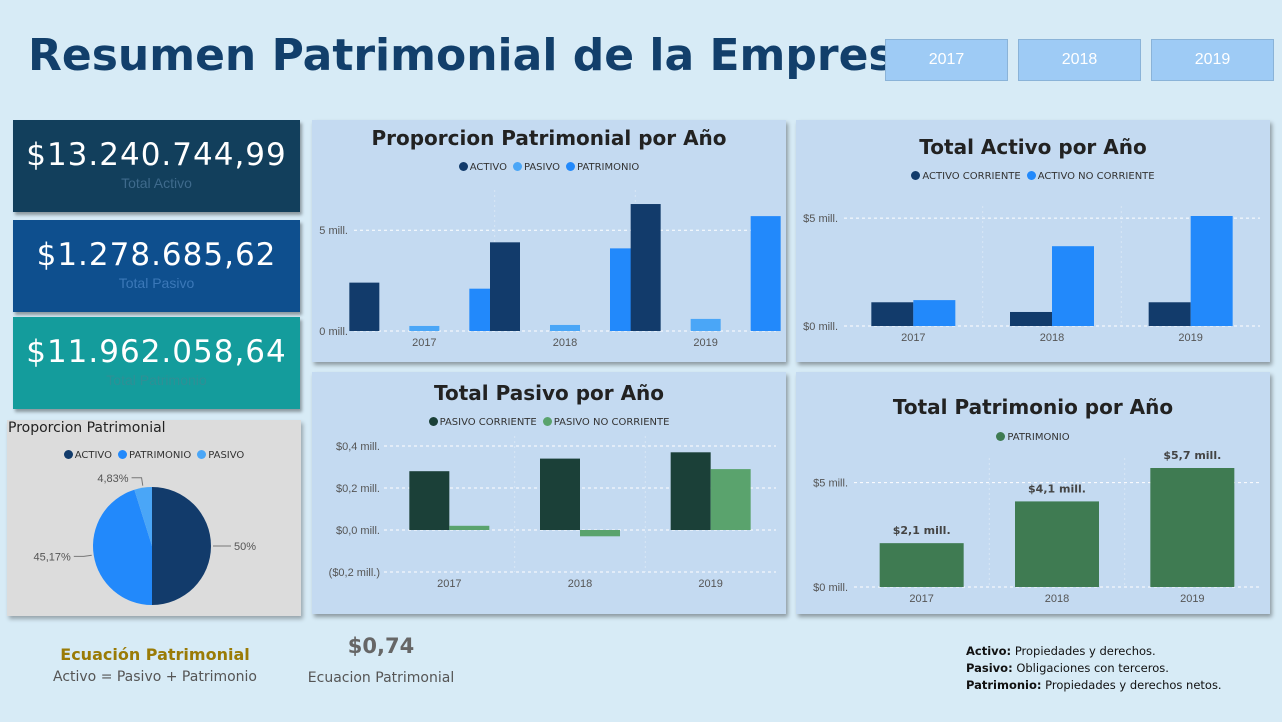 The width and height of the screenshot is (1282, 722). I want to click on y-tick-label: 0 mill., so click(333, 332).